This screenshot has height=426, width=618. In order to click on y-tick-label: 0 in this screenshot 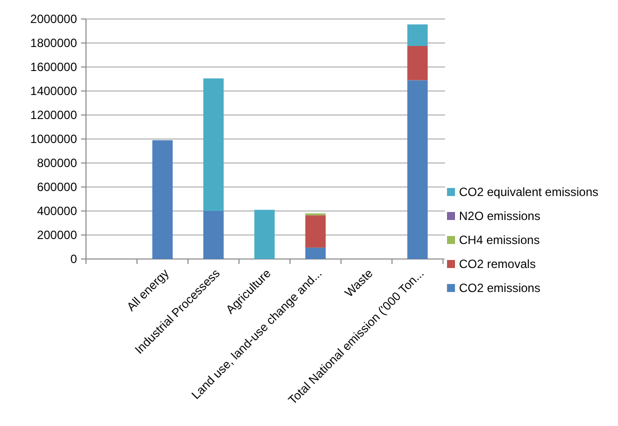, I will do `click(74, 259)`.